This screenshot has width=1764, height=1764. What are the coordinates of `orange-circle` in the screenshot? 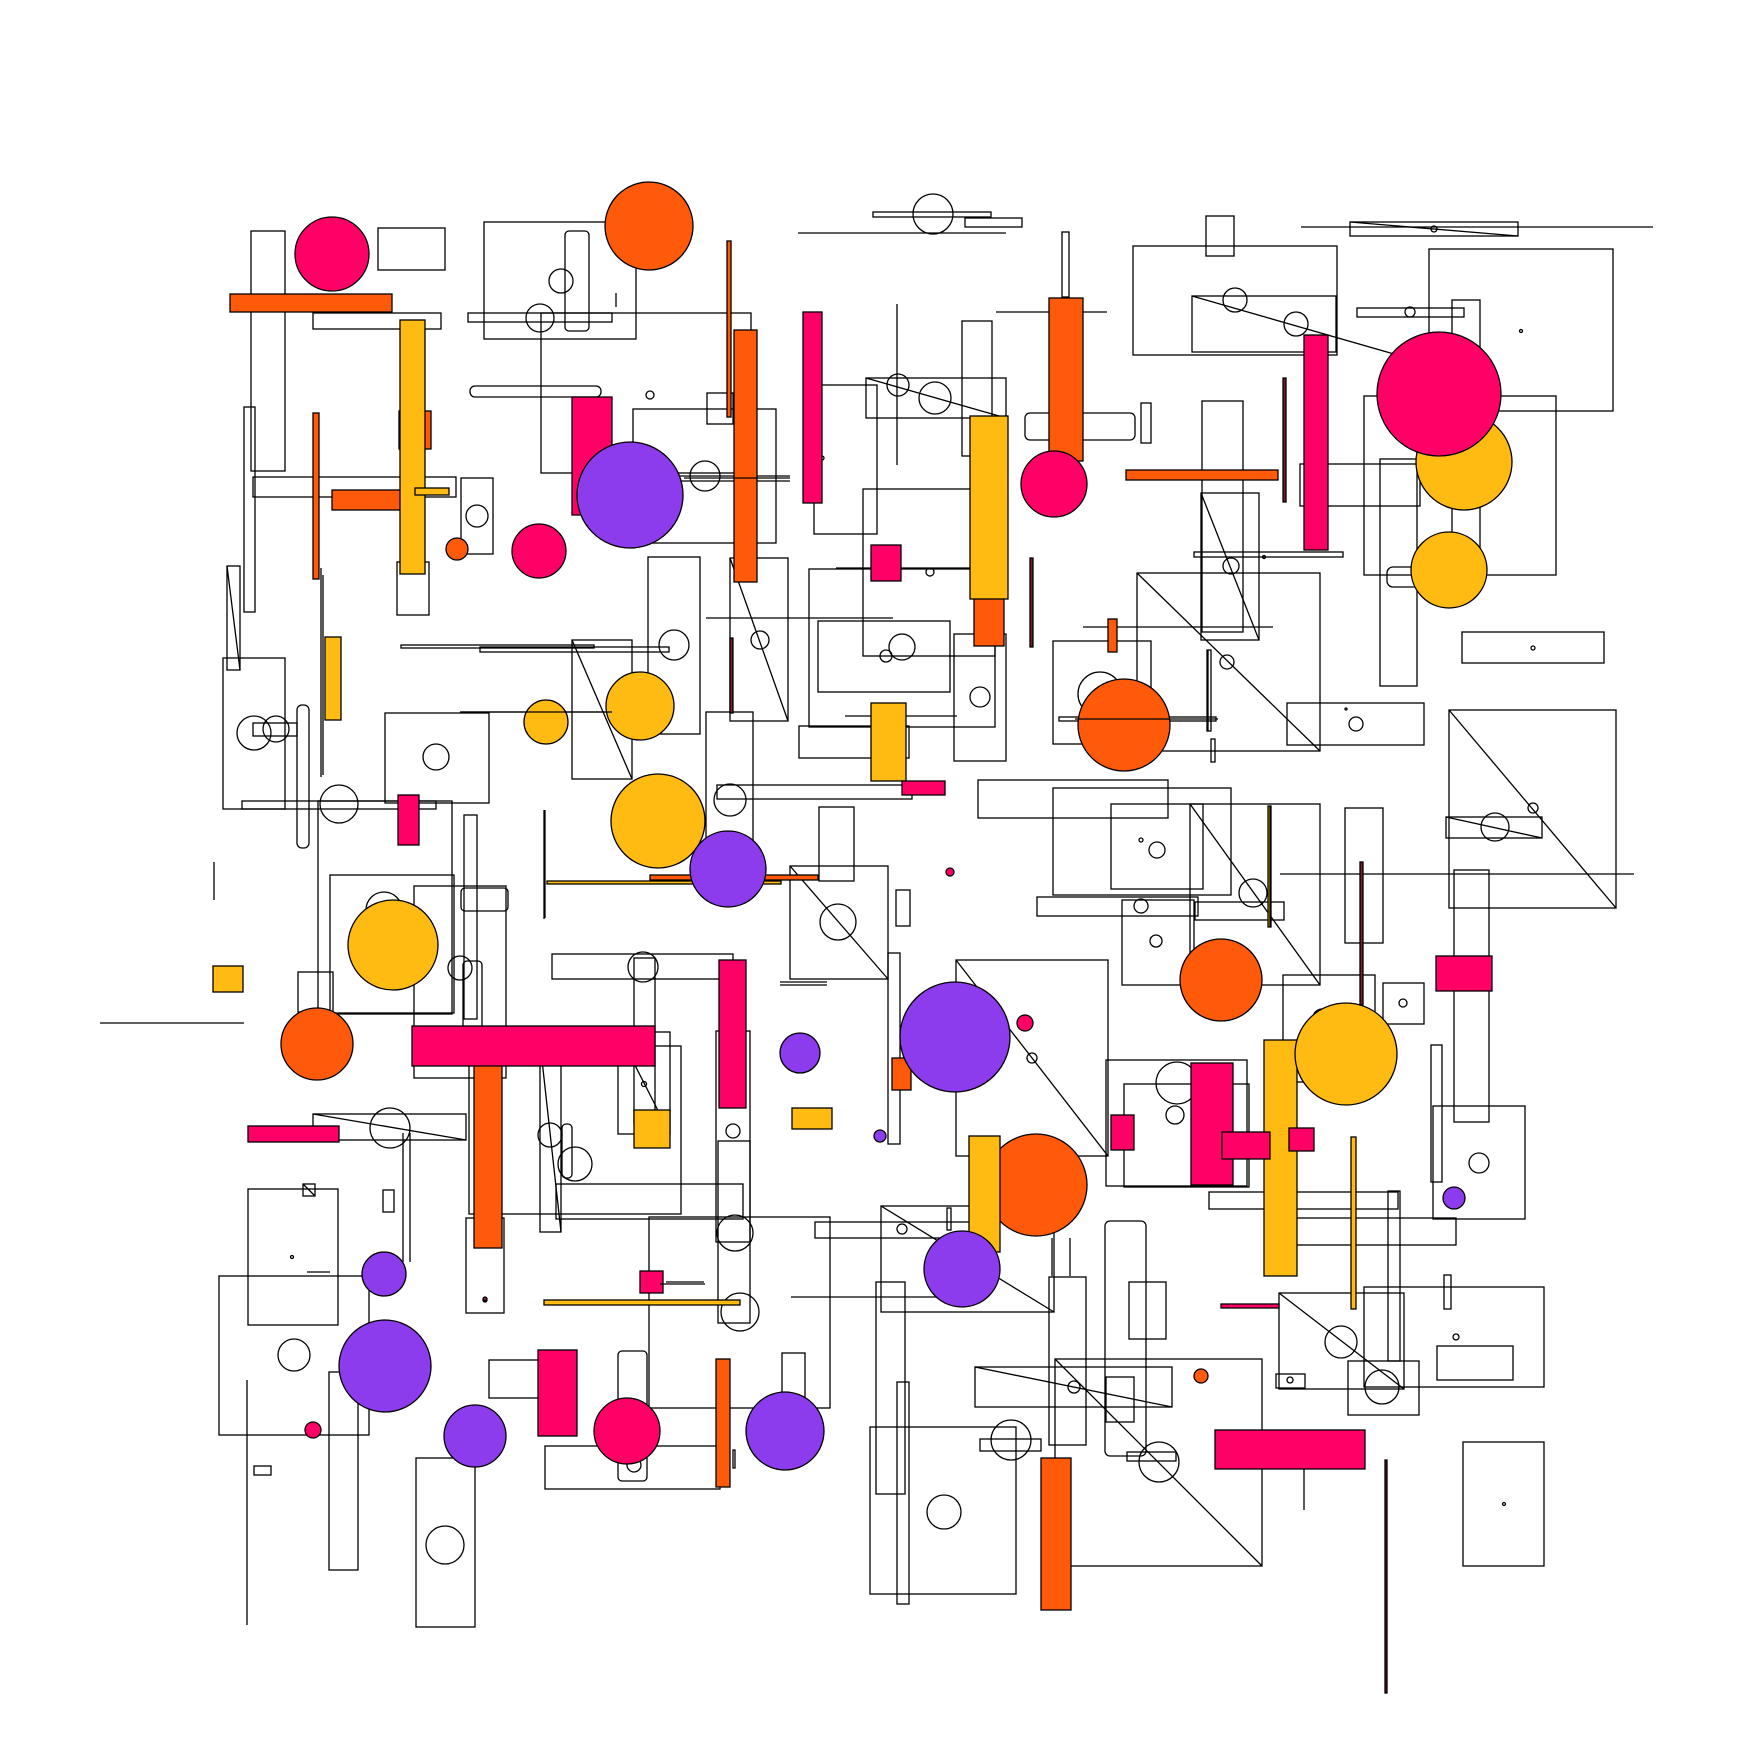 It's located at (649, 226).